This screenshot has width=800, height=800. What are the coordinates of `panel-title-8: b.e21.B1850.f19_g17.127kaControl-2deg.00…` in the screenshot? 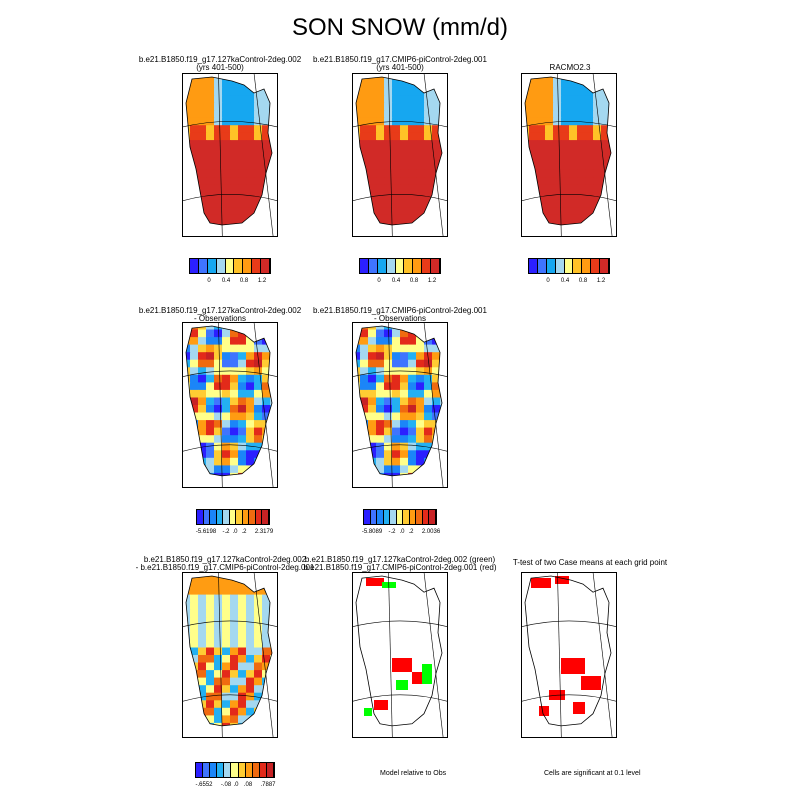 It's located at (400, 564).